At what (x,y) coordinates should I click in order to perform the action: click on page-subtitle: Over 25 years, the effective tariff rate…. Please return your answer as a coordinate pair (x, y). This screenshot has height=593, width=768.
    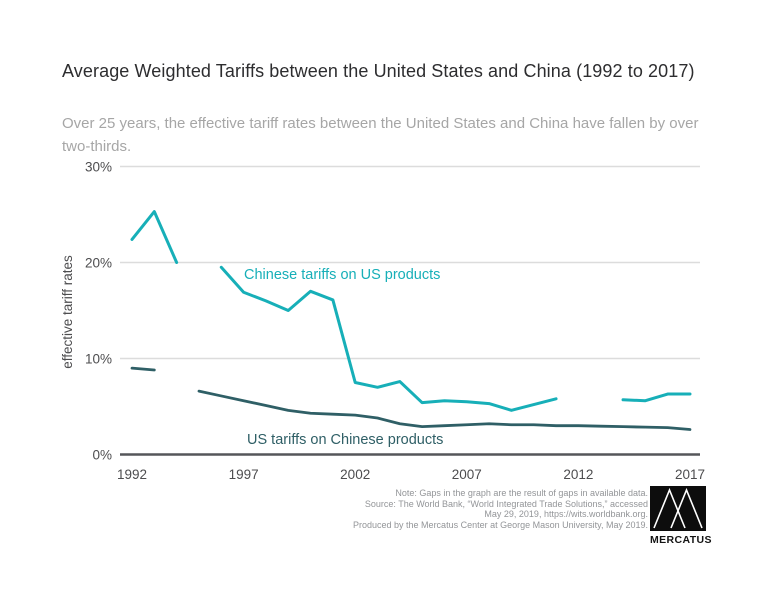
    Looking at the image, I should click on (380, 135).